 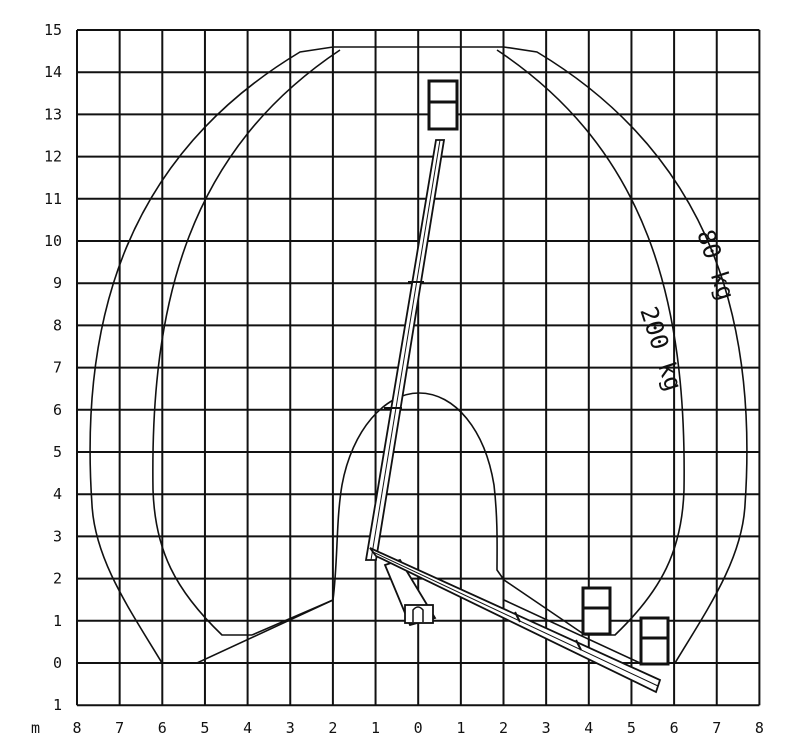 What do you see at coordinates (53, 30) in the screenshot?
I see `y-tick-label: 15` at bounding box center [53, 30].